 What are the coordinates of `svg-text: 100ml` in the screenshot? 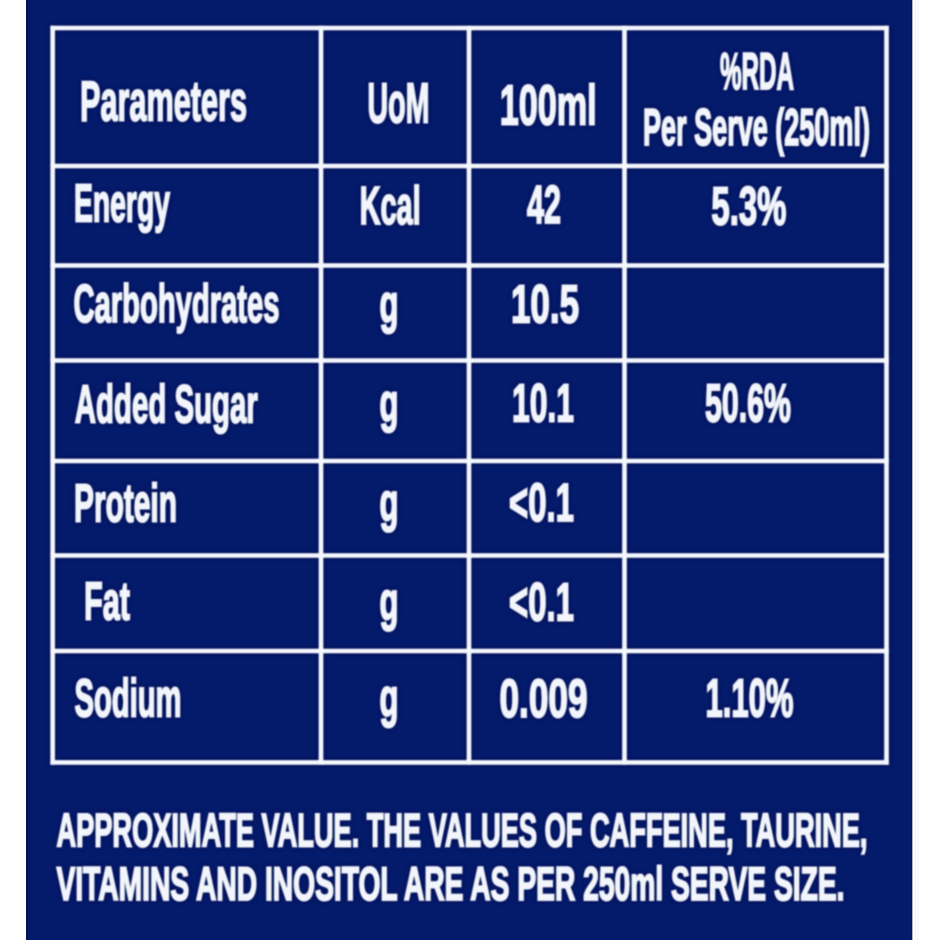 It's located at (548, 106).